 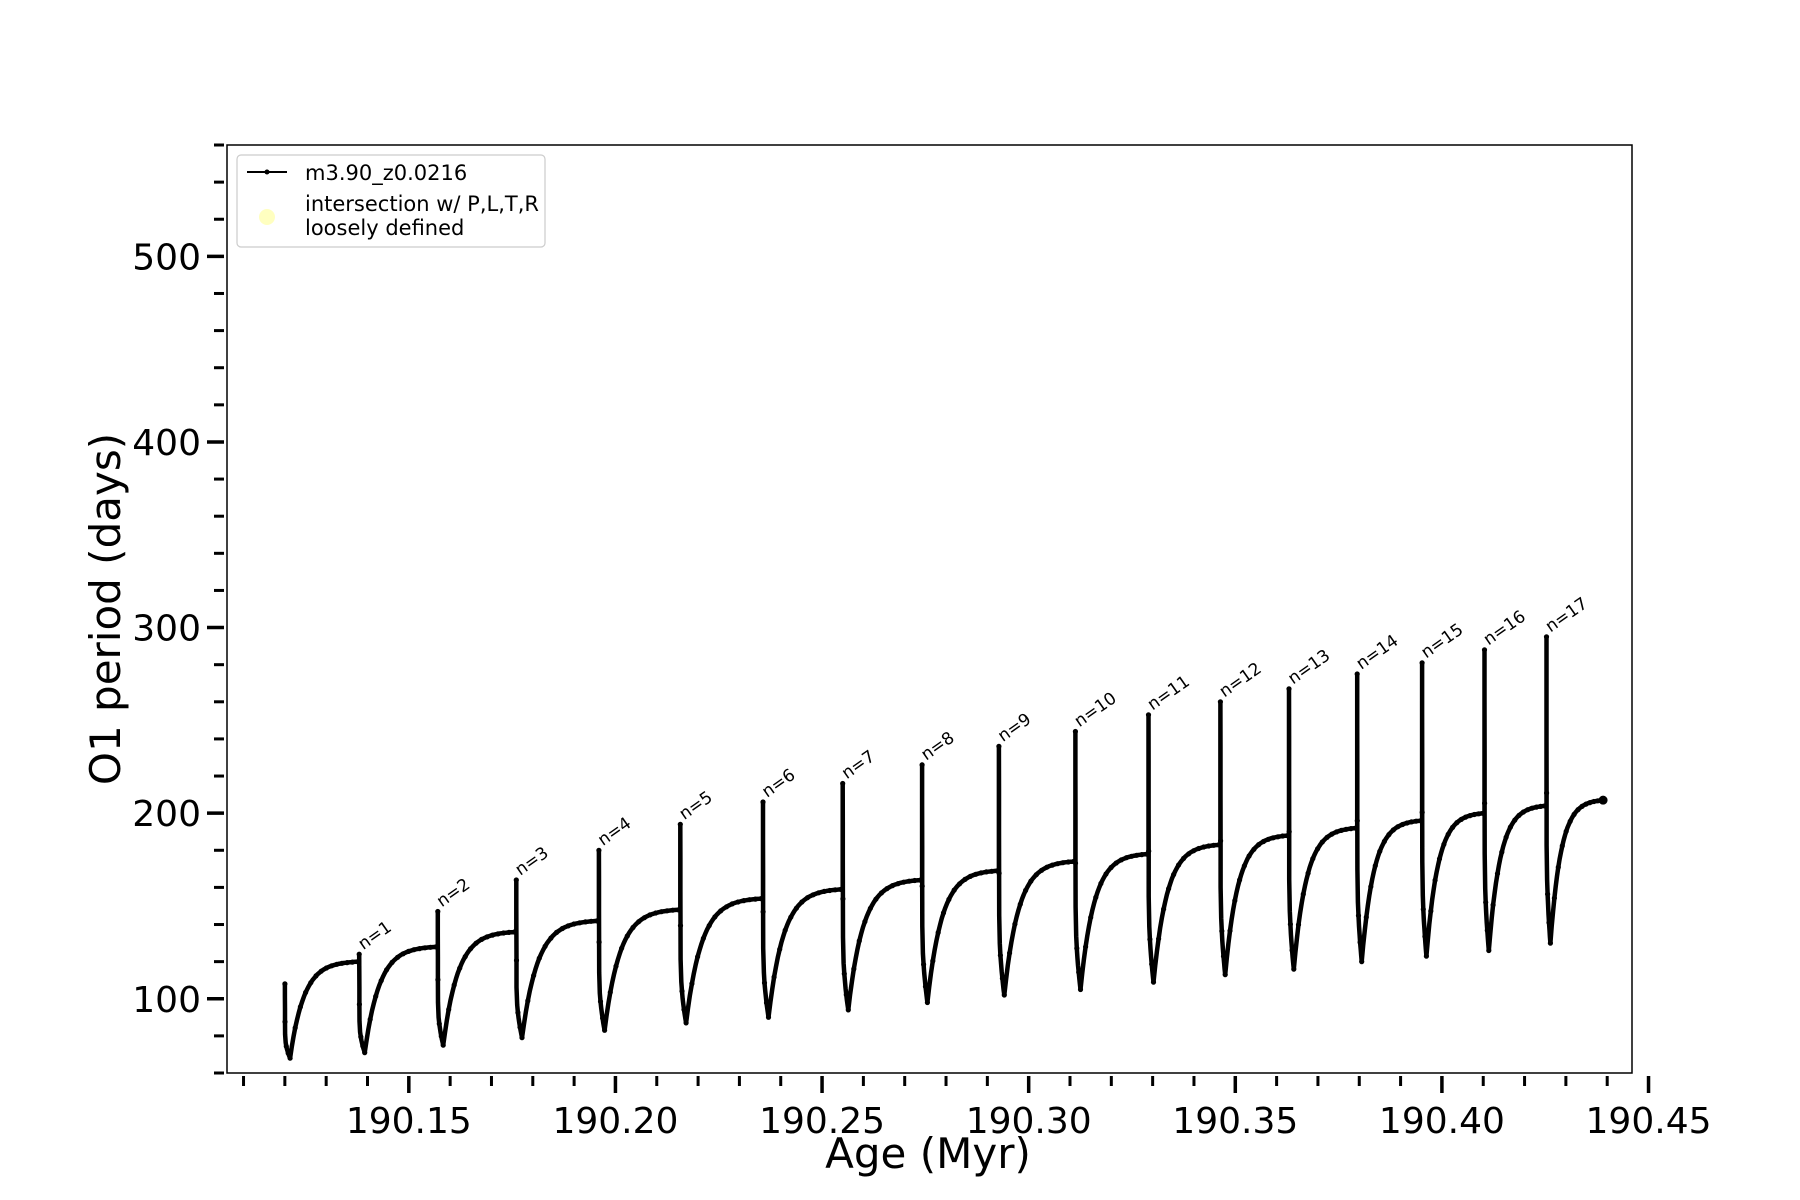 I want to click on pulse-label: n=7, so click(x=858, y=765).